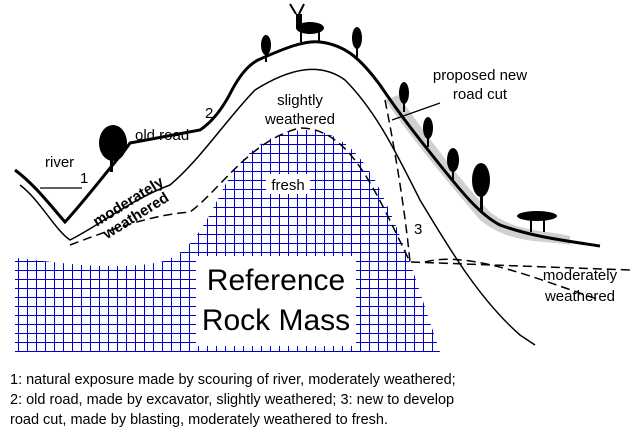  I want to click on label-old-road: old road, so click(162, 135).